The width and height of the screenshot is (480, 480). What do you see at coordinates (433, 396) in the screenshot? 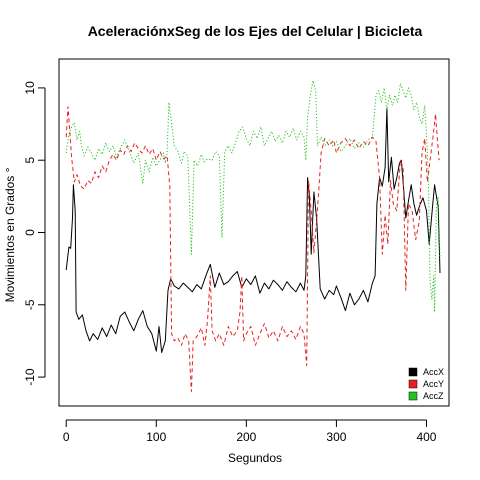
I see `legend-label-accz: AccZ` at bounding box center [433, 396].